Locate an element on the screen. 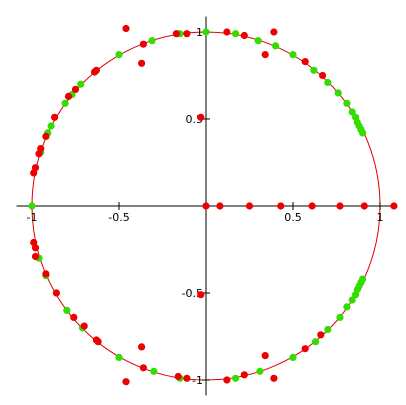 This screenshot has height=405, width=406. y-tick-label: -1 is located at coordinates (197, 380).